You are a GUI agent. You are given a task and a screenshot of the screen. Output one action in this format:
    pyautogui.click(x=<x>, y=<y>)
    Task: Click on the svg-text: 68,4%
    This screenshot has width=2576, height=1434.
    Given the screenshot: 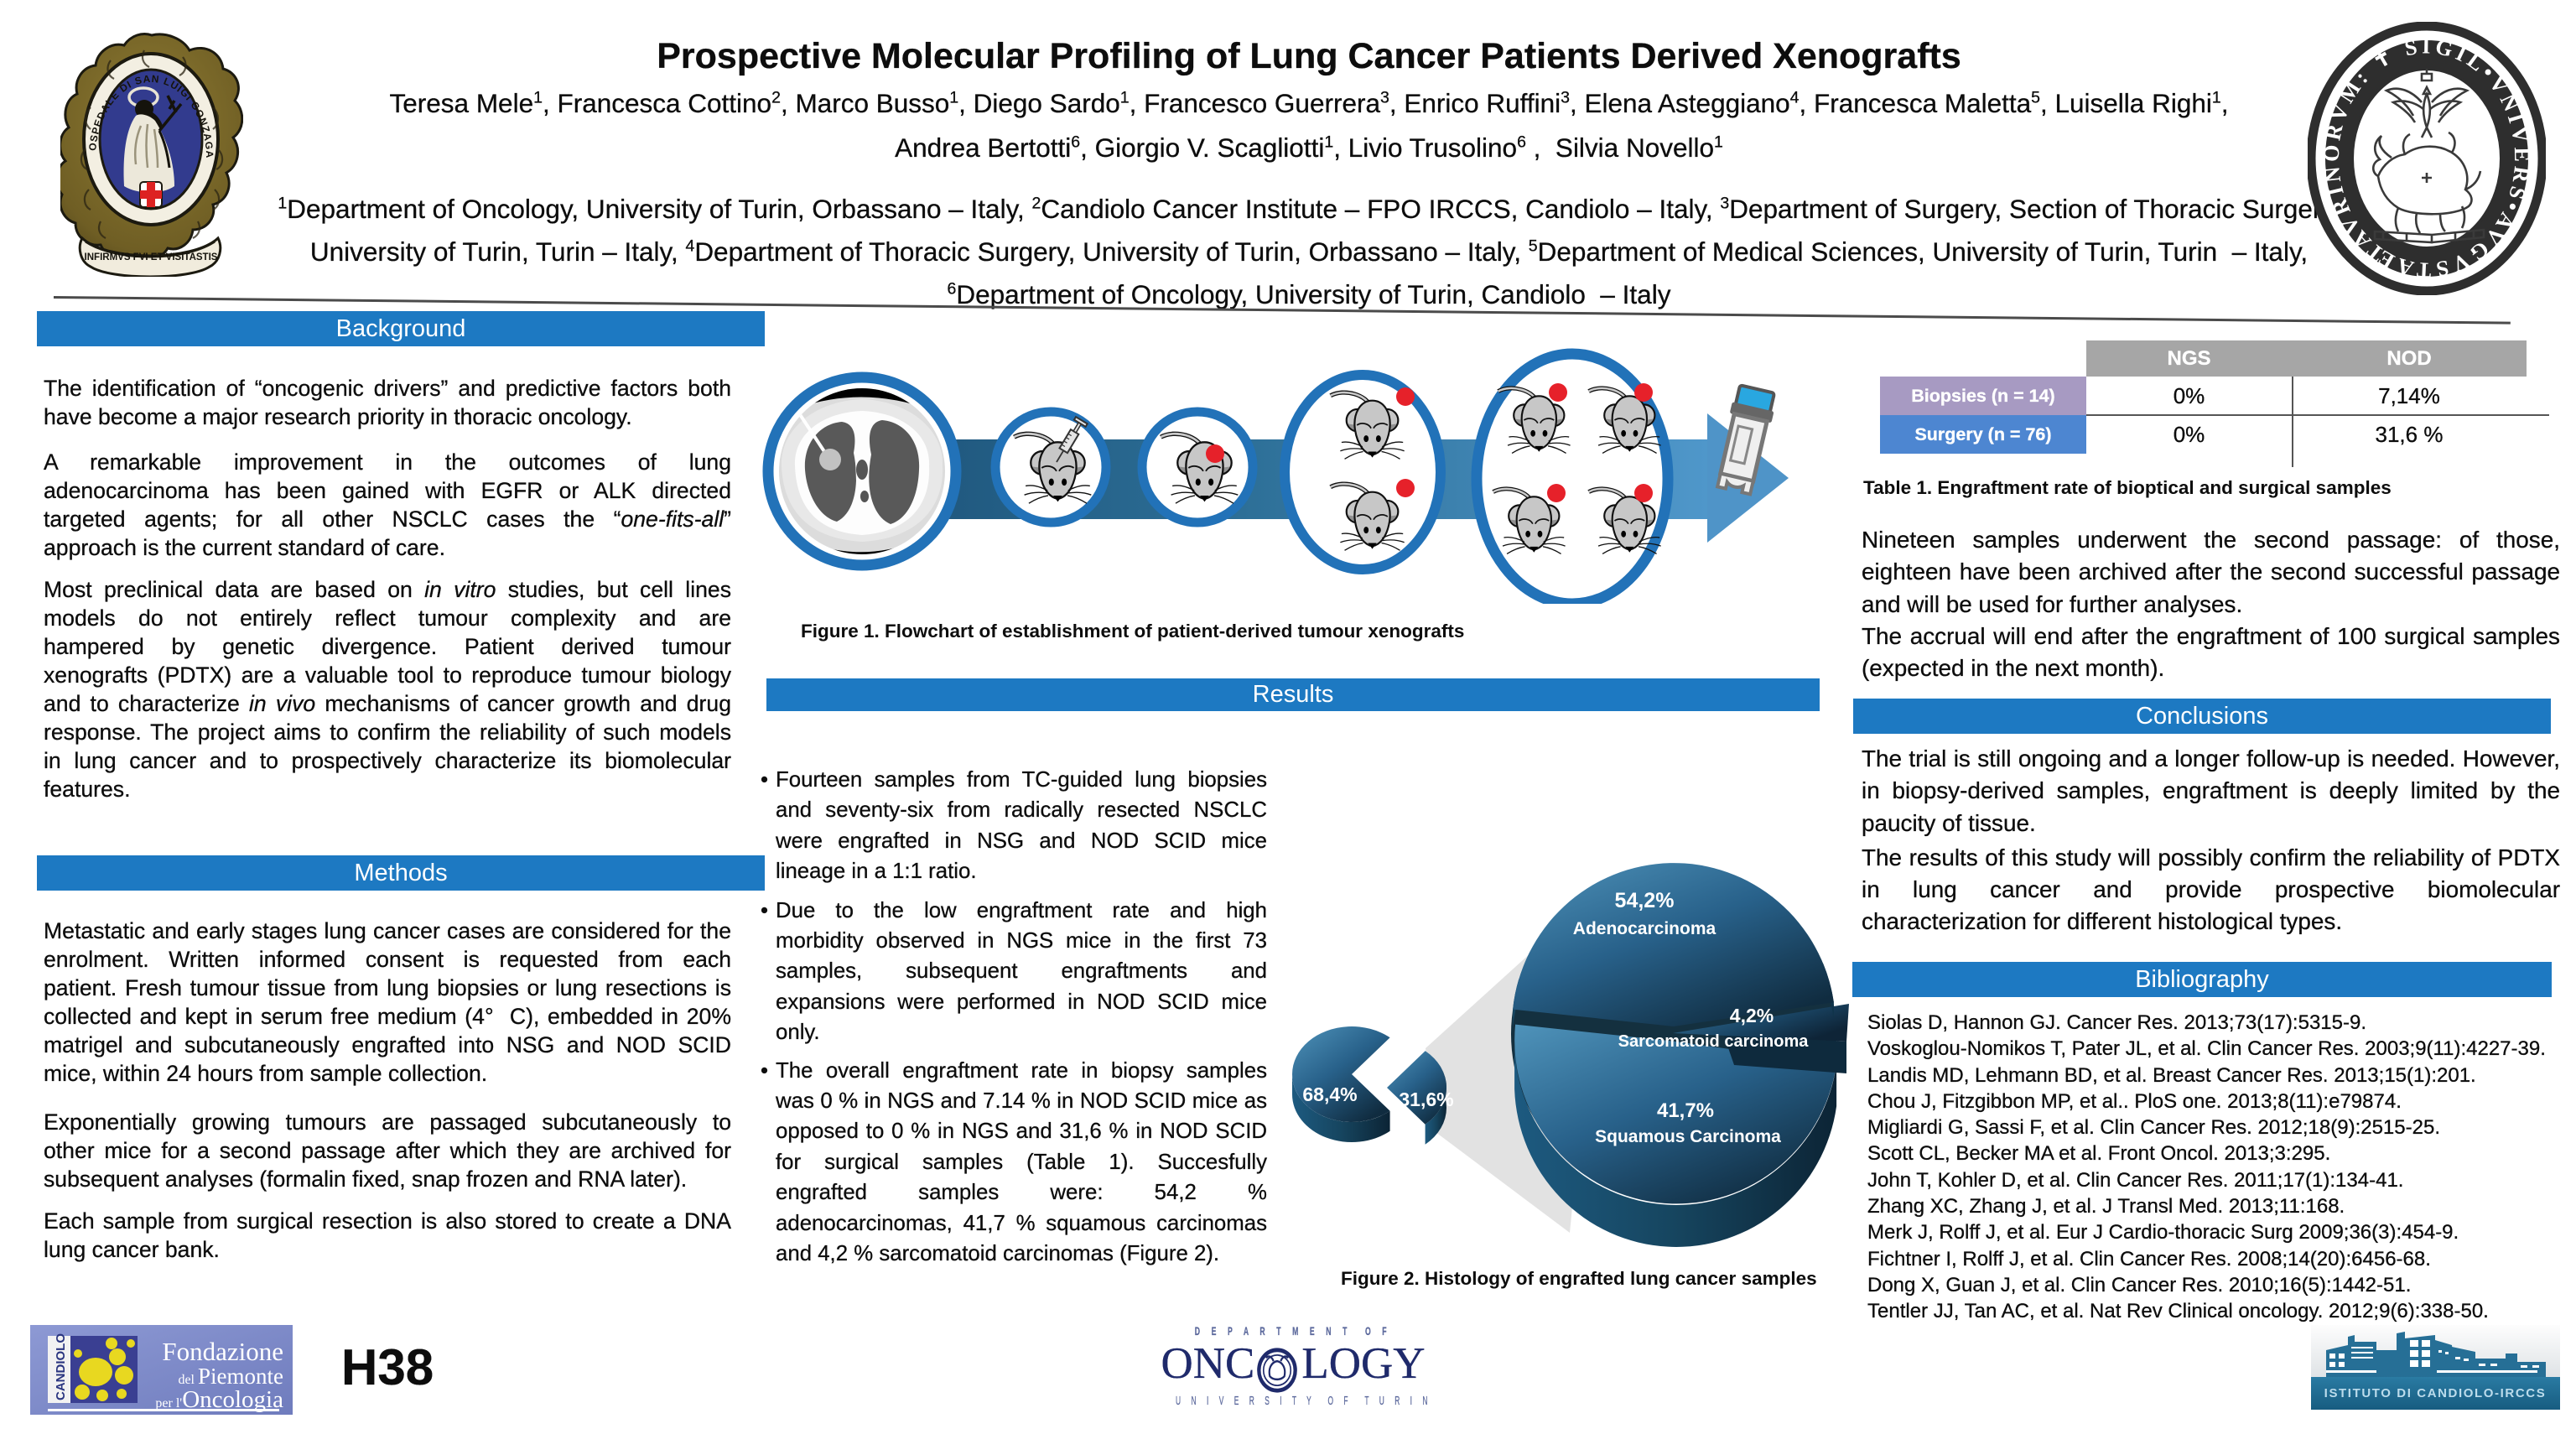 What is the action you would take?
    pyautogui.click(x=1329, y=1094)
    